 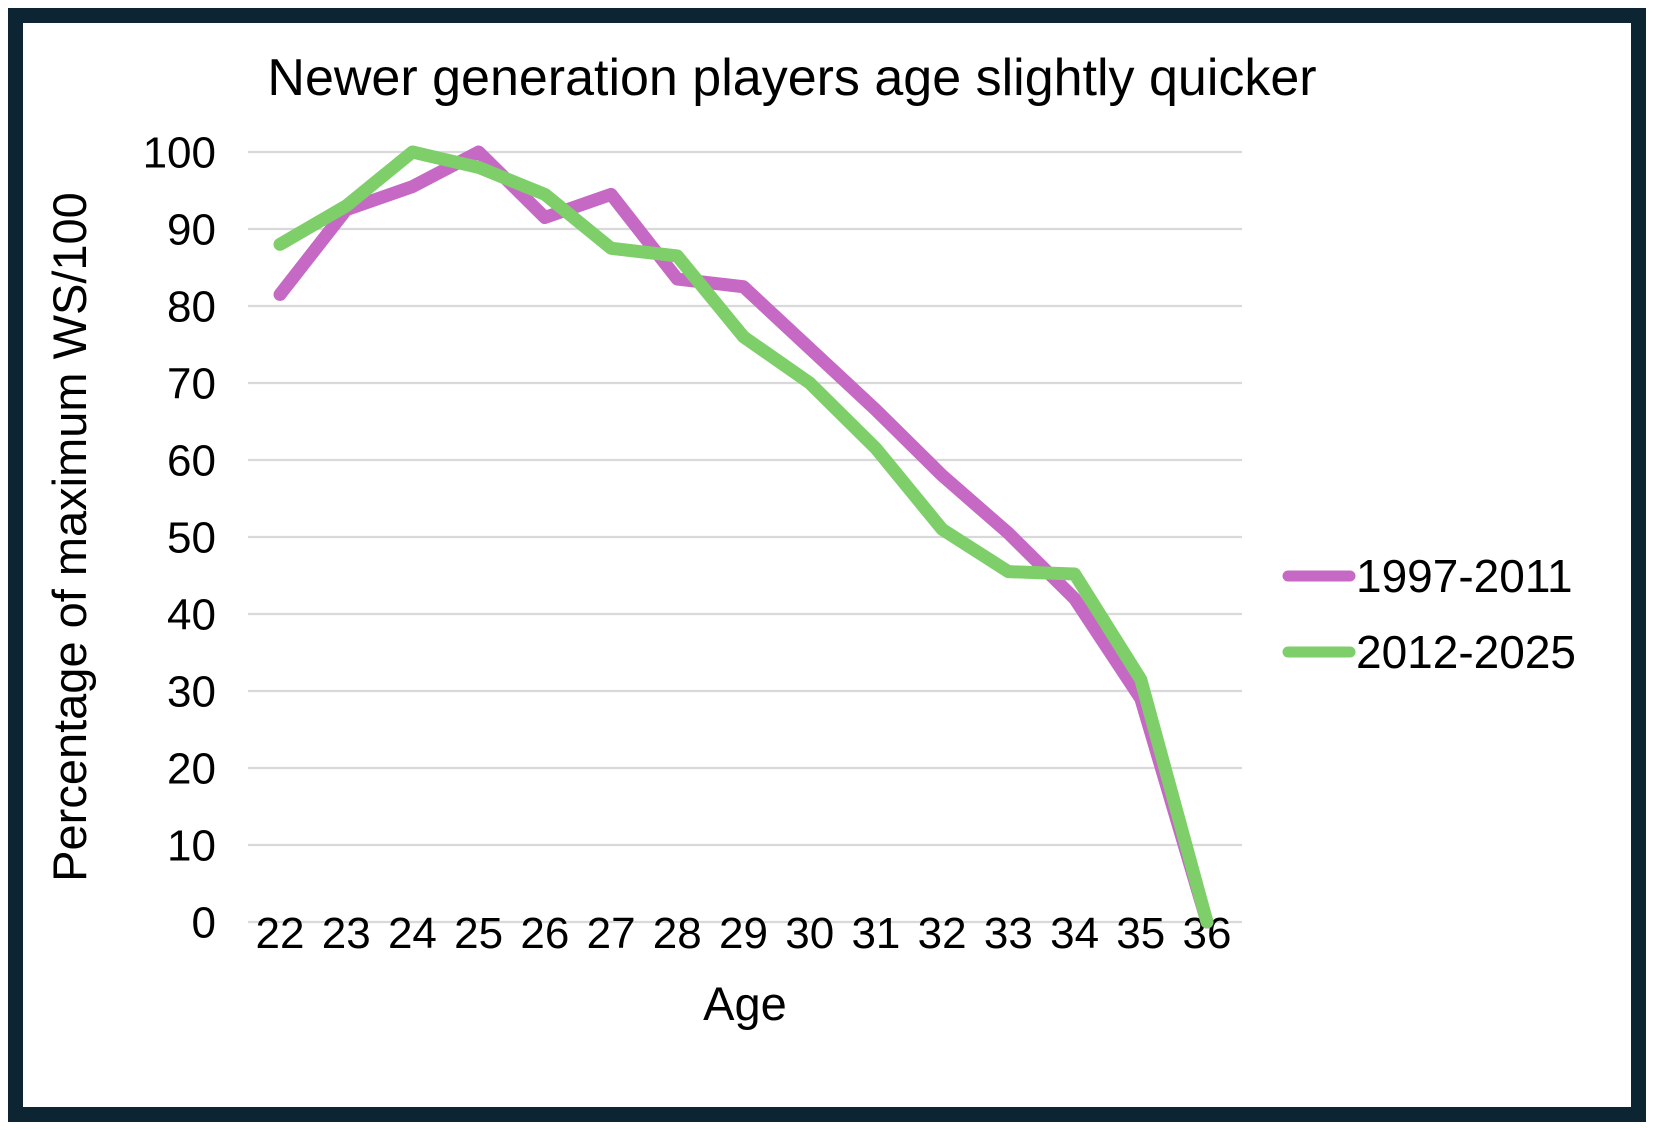 I want to click on legend-label-2012-2025: 2012-2025, so click(x=1466, y=652).